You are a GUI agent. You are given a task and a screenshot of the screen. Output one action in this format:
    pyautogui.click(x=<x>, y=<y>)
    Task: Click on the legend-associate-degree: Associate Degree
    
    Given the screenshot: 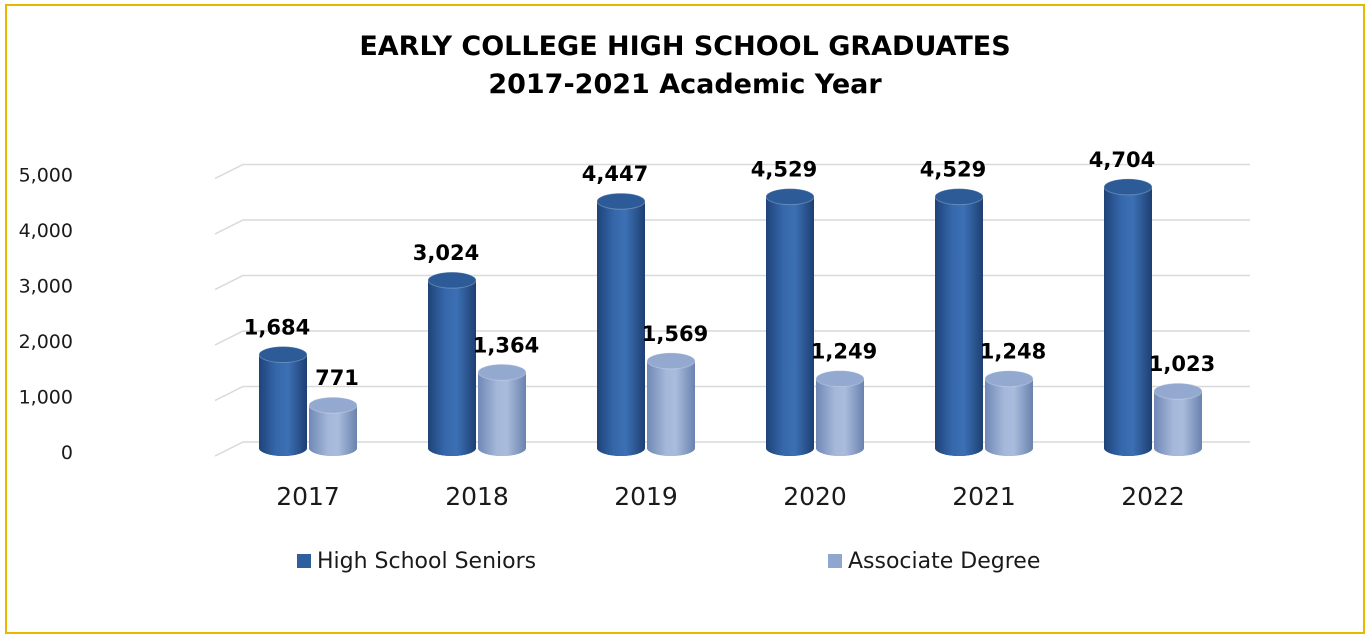 What is the action you would take?
    pyautogui.click(x=934, y=561)
    